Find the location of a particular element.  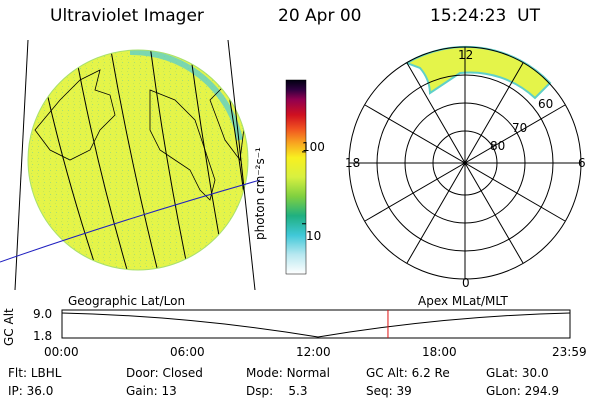

mode-label: Mode: is located at coordinates (264, 373).